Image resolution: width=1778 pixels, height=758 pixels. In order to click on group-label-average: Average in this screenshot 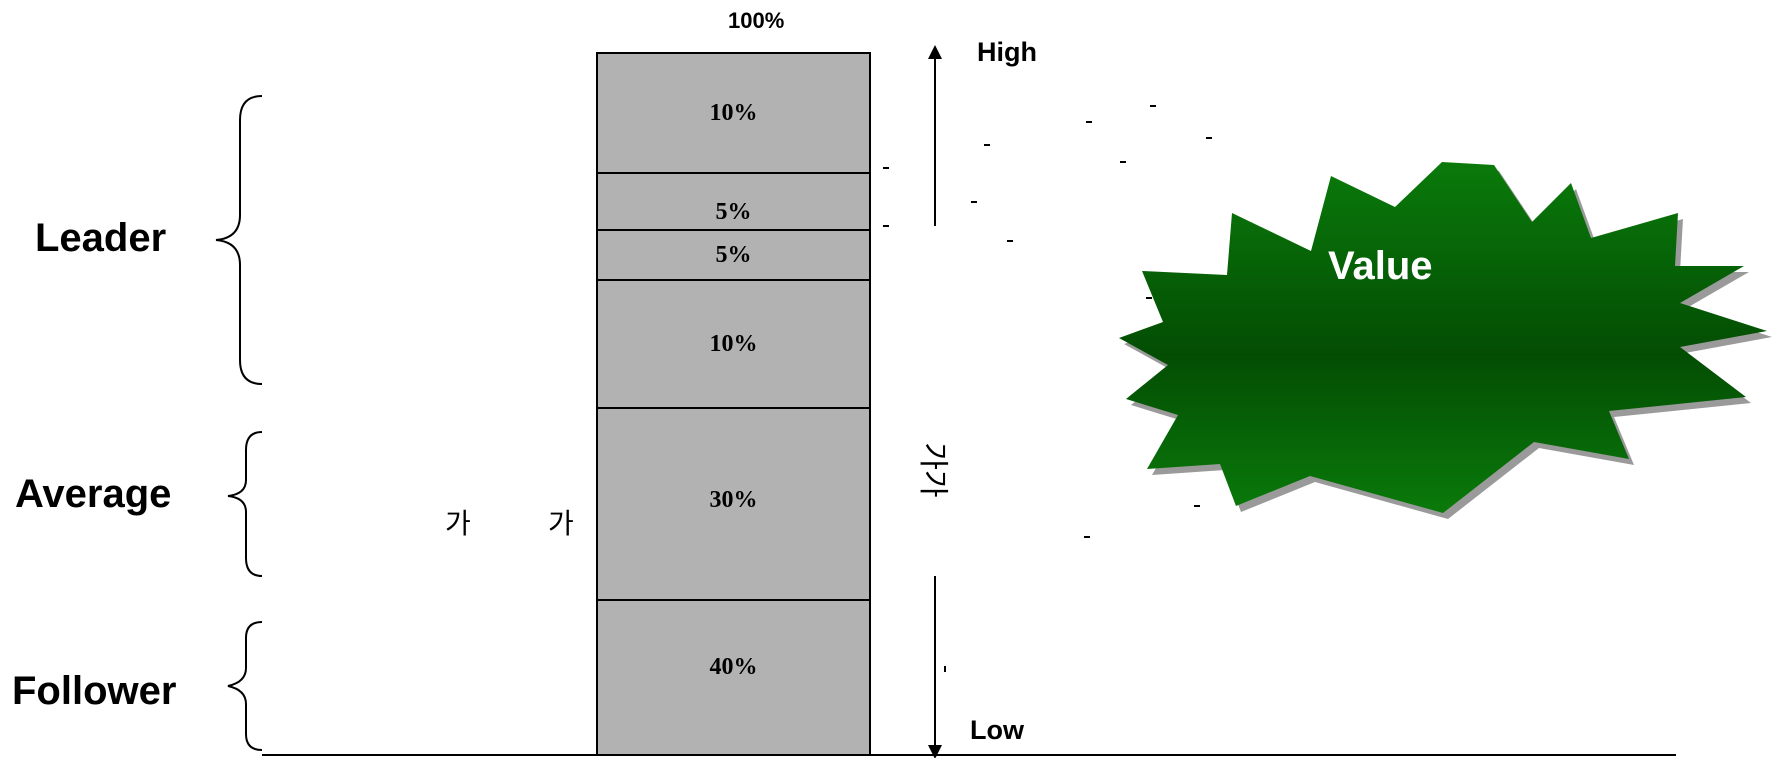, I will do `click(93, 494)`.